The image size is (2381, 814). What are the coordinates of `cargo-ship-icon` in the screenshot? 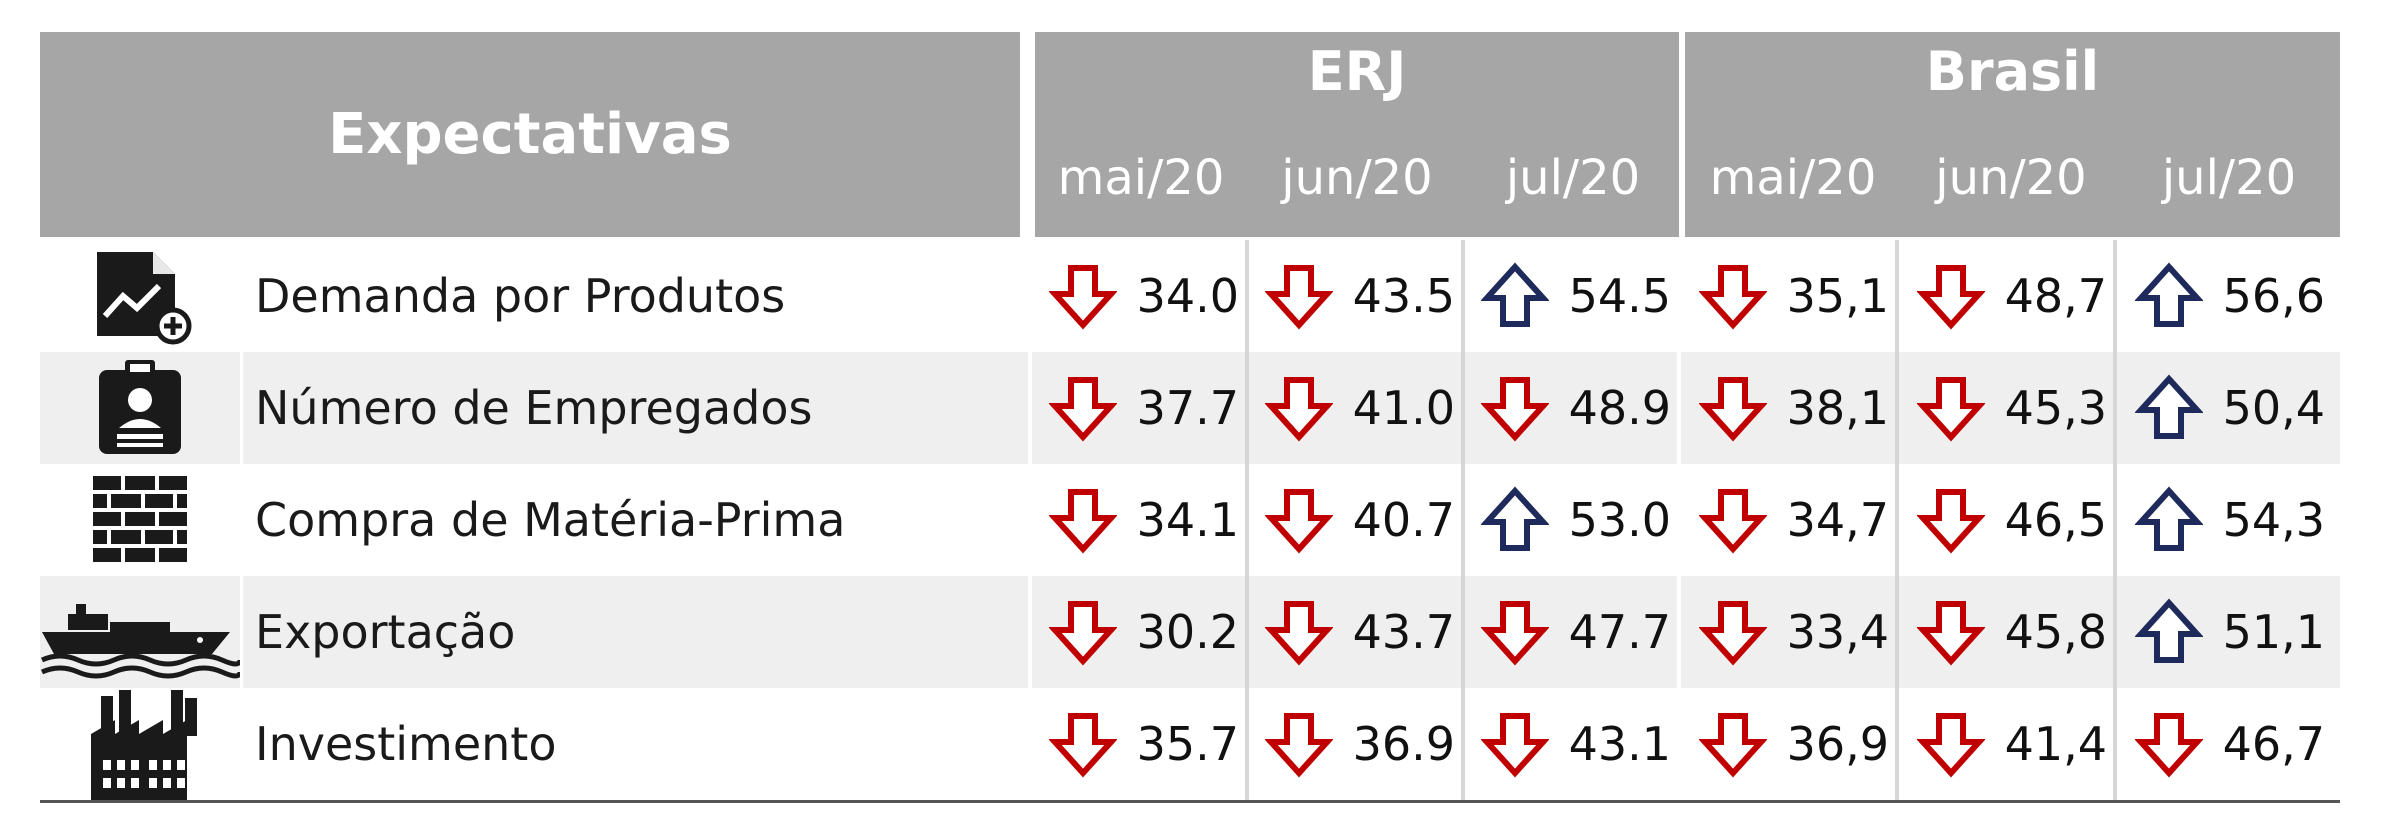 It's located at (140, 632).